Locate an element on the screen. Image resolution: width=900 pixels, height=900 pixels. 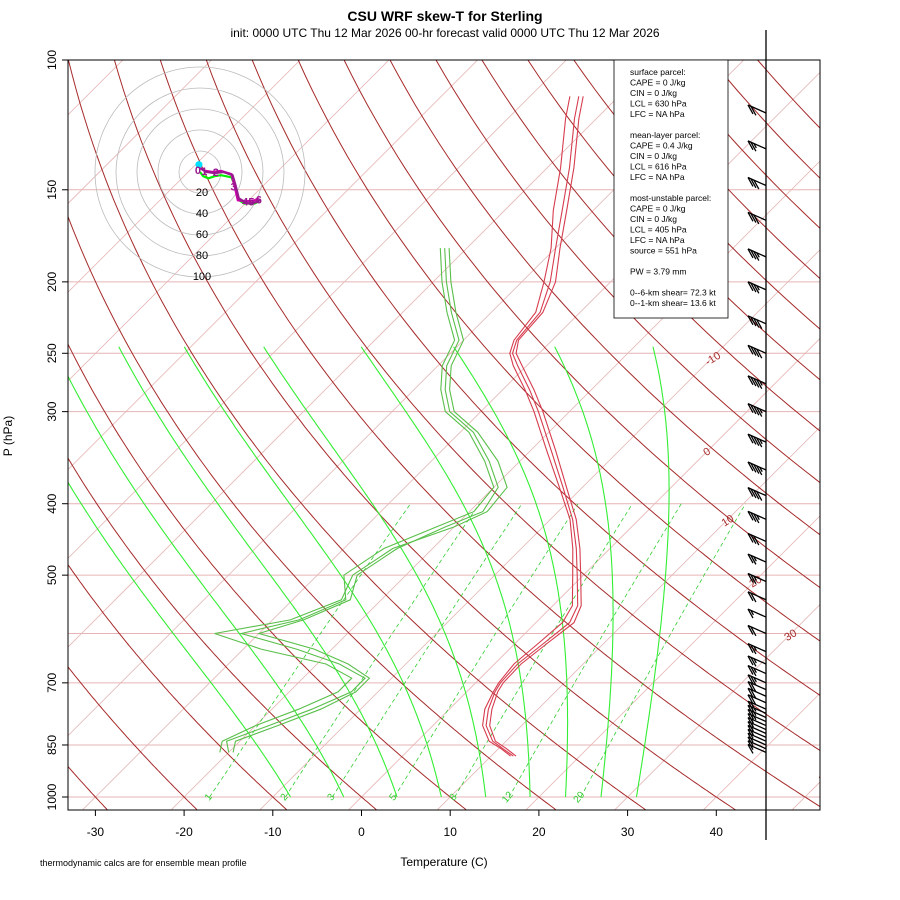
adiabat-labels: -10 0 10 20 30 40 50 is located at coordinates (760, 568).